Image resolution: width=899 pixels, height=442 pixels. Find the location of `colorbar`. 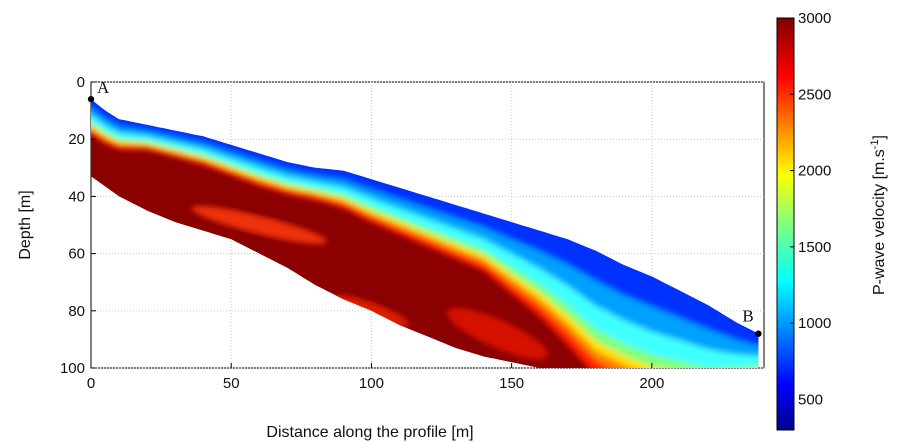

colorbar is located at coordinates (785, 224).